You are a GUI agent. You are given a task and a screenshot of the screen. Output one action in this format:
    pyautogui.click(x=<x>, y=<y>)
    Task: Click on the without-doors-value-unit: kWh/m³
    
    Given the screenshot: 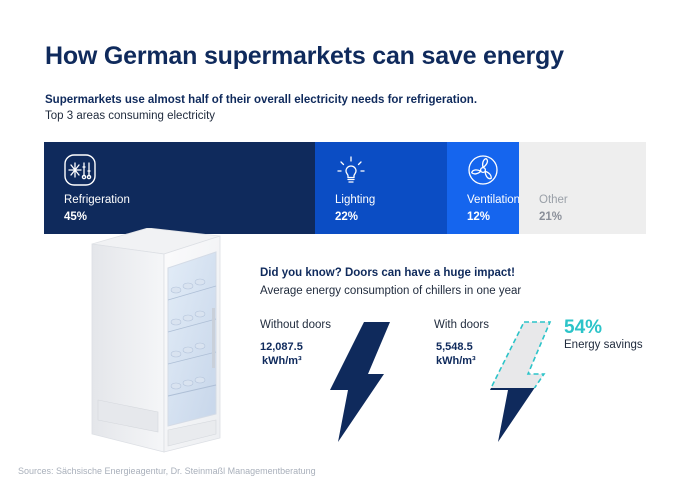 What is the action you would take?
    pyautogui.click(x=282, y=361)
    